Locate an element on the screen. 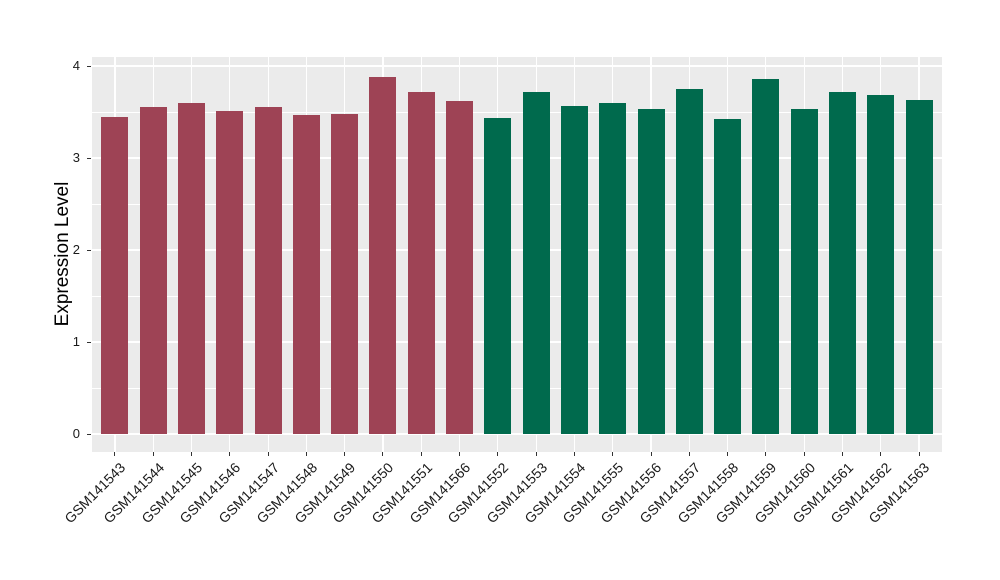  y-tick-label: 2 is located at coordinates (76, 249).